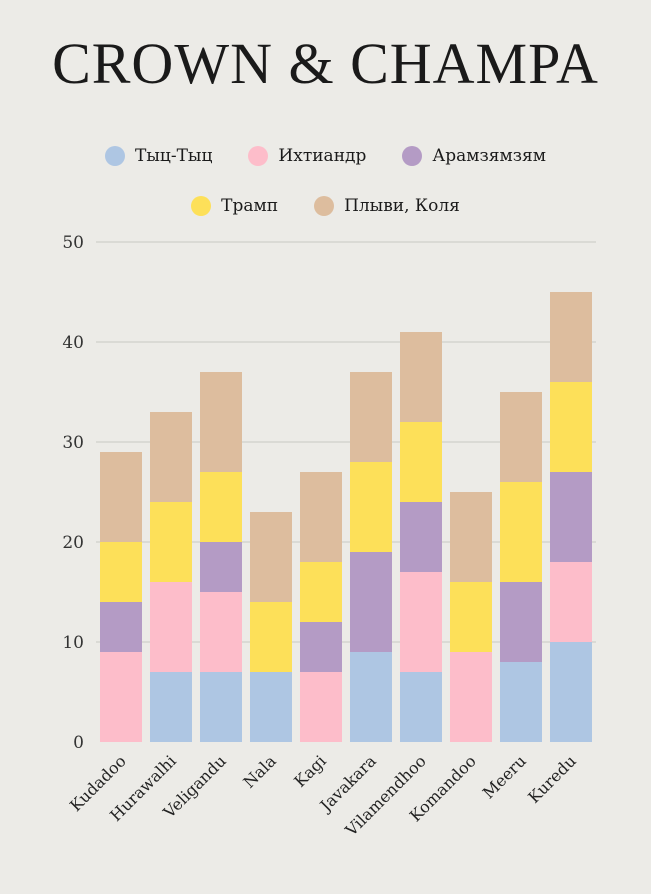  I want to click on x-tick-label-kuredu: Kuredu, so click(552, 779).